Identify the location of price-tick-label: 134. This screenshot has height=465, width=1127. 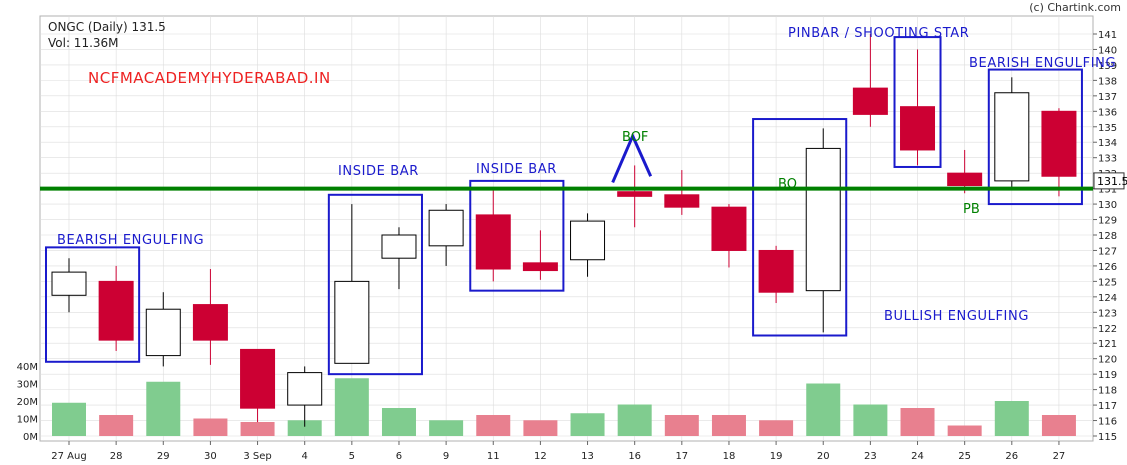
(1107, 143).